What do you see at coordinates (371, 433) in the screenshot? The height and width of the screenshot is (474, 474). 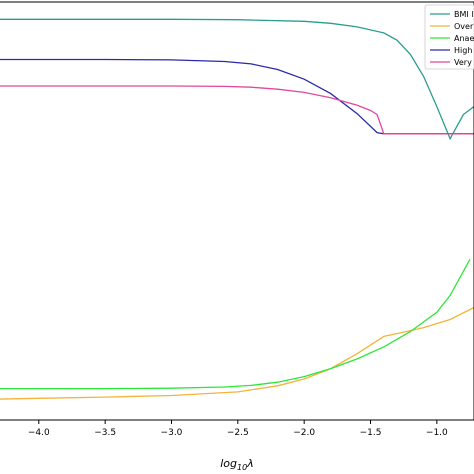 I see `x-tick-label-5: −1.5` at bounding box center [371, 433].